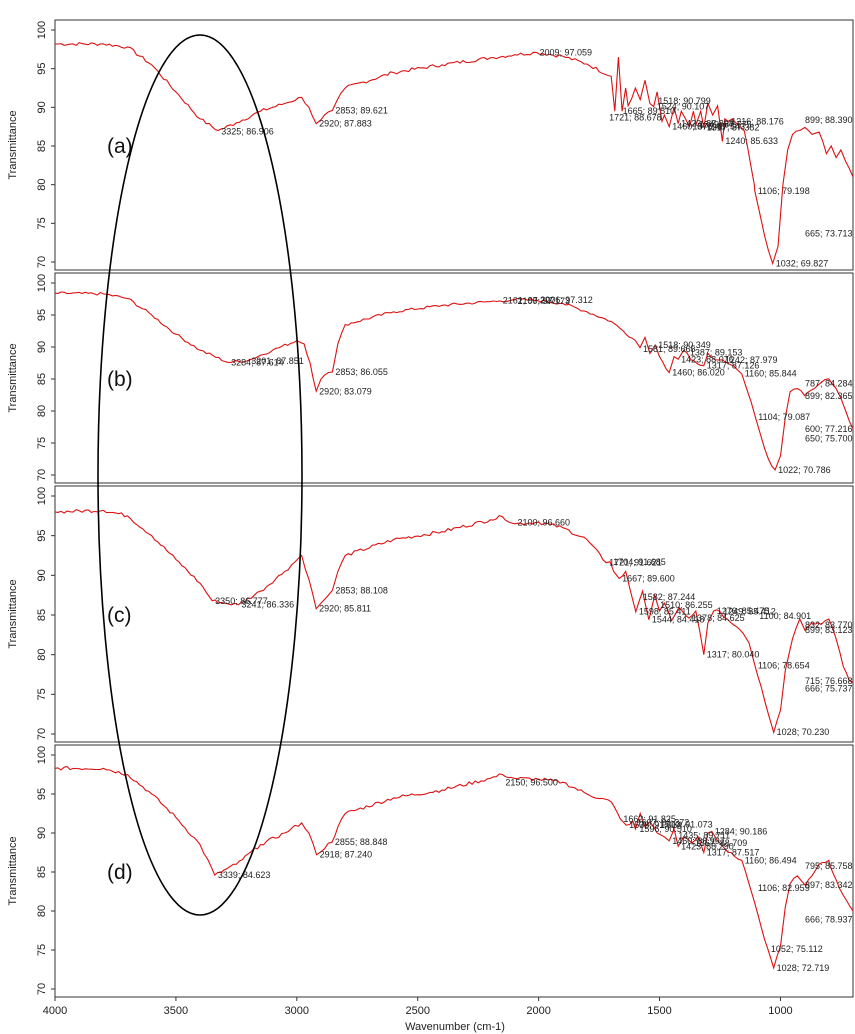 Image resolution: width=855 pixels, height=1034 pixels. I want to click on peak-annotation: 2853; 86.055, so click(361, 372).